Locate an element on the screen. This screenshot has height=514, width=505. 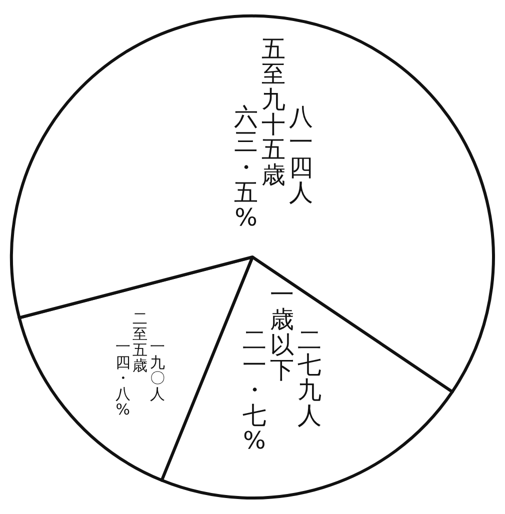
data-label: 六三・五% is located at coordinates (246, 167).